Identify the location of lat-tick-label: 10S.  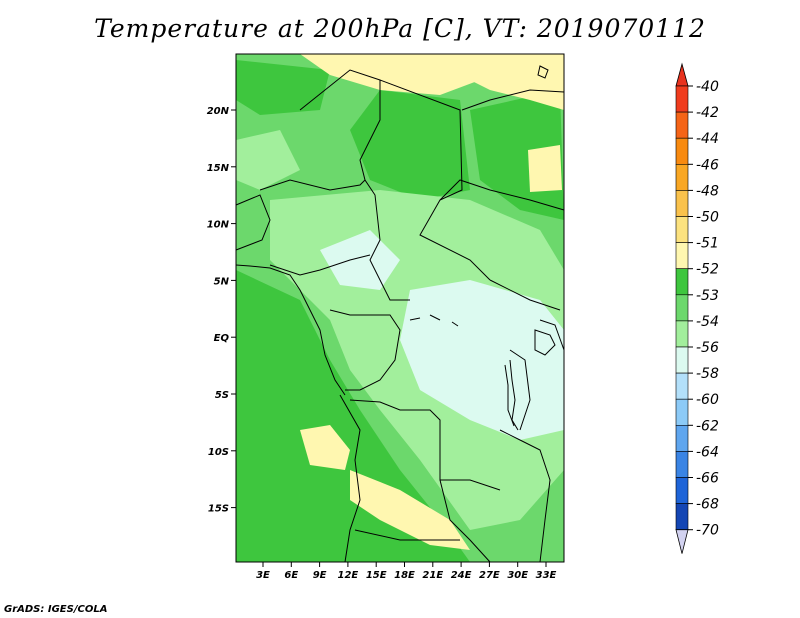
(218, 452).